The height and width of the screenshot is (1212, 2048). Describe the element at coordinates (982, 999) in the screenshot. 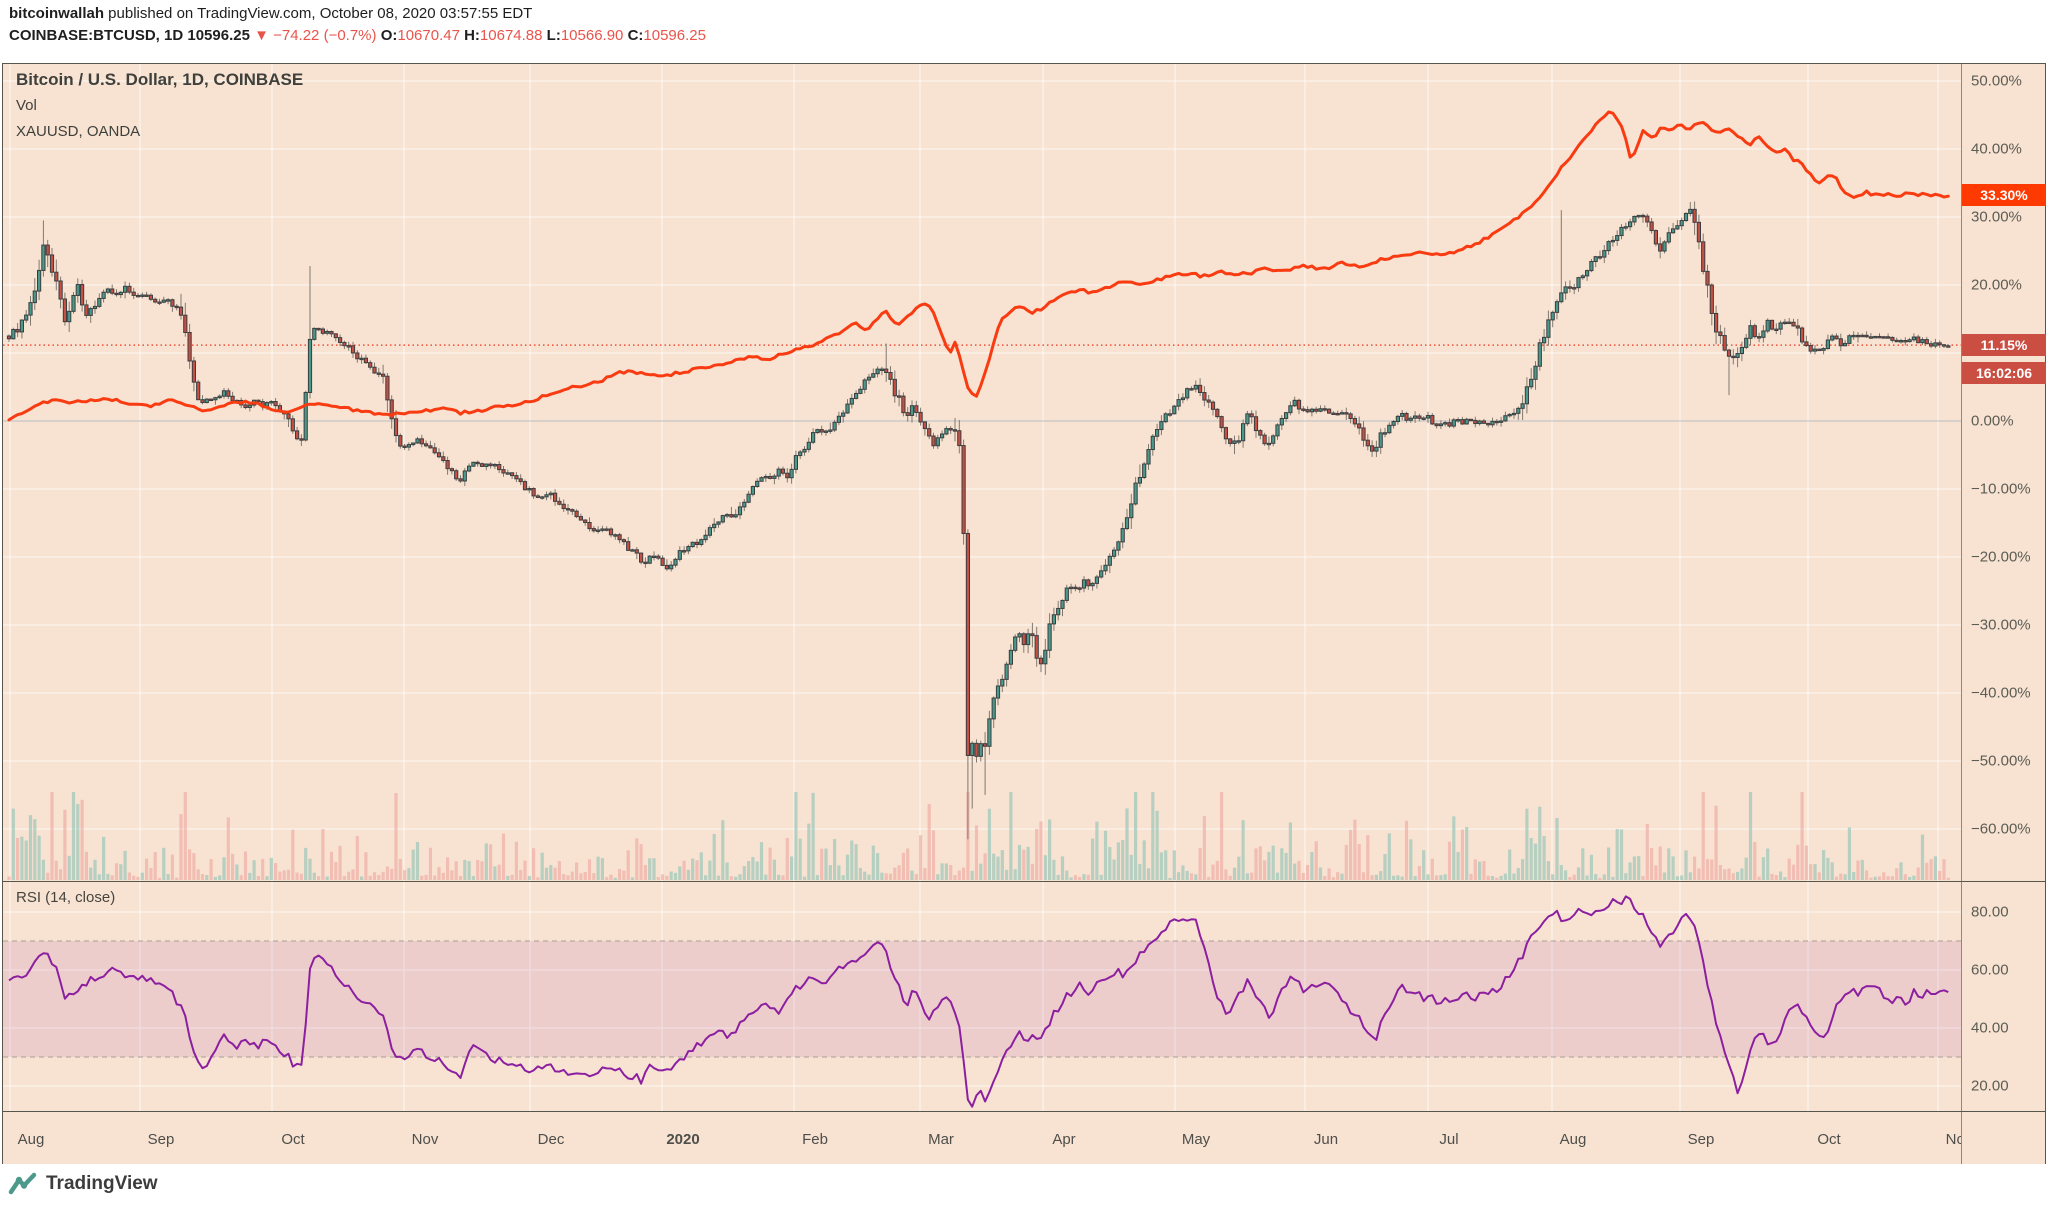

I see `rsi-band` at that location.